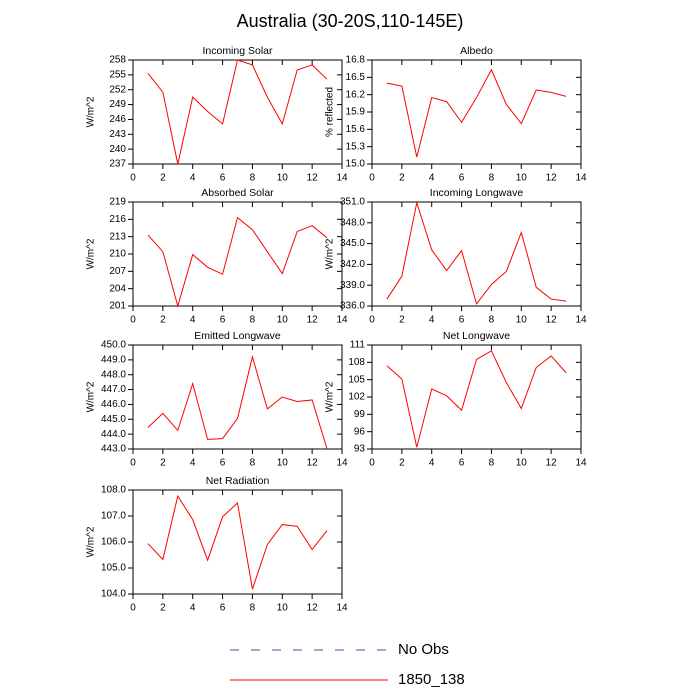 The height and width of the screenshot is (700, 700). I want to click on y-tick-label: 16.2, so click(356, 94).